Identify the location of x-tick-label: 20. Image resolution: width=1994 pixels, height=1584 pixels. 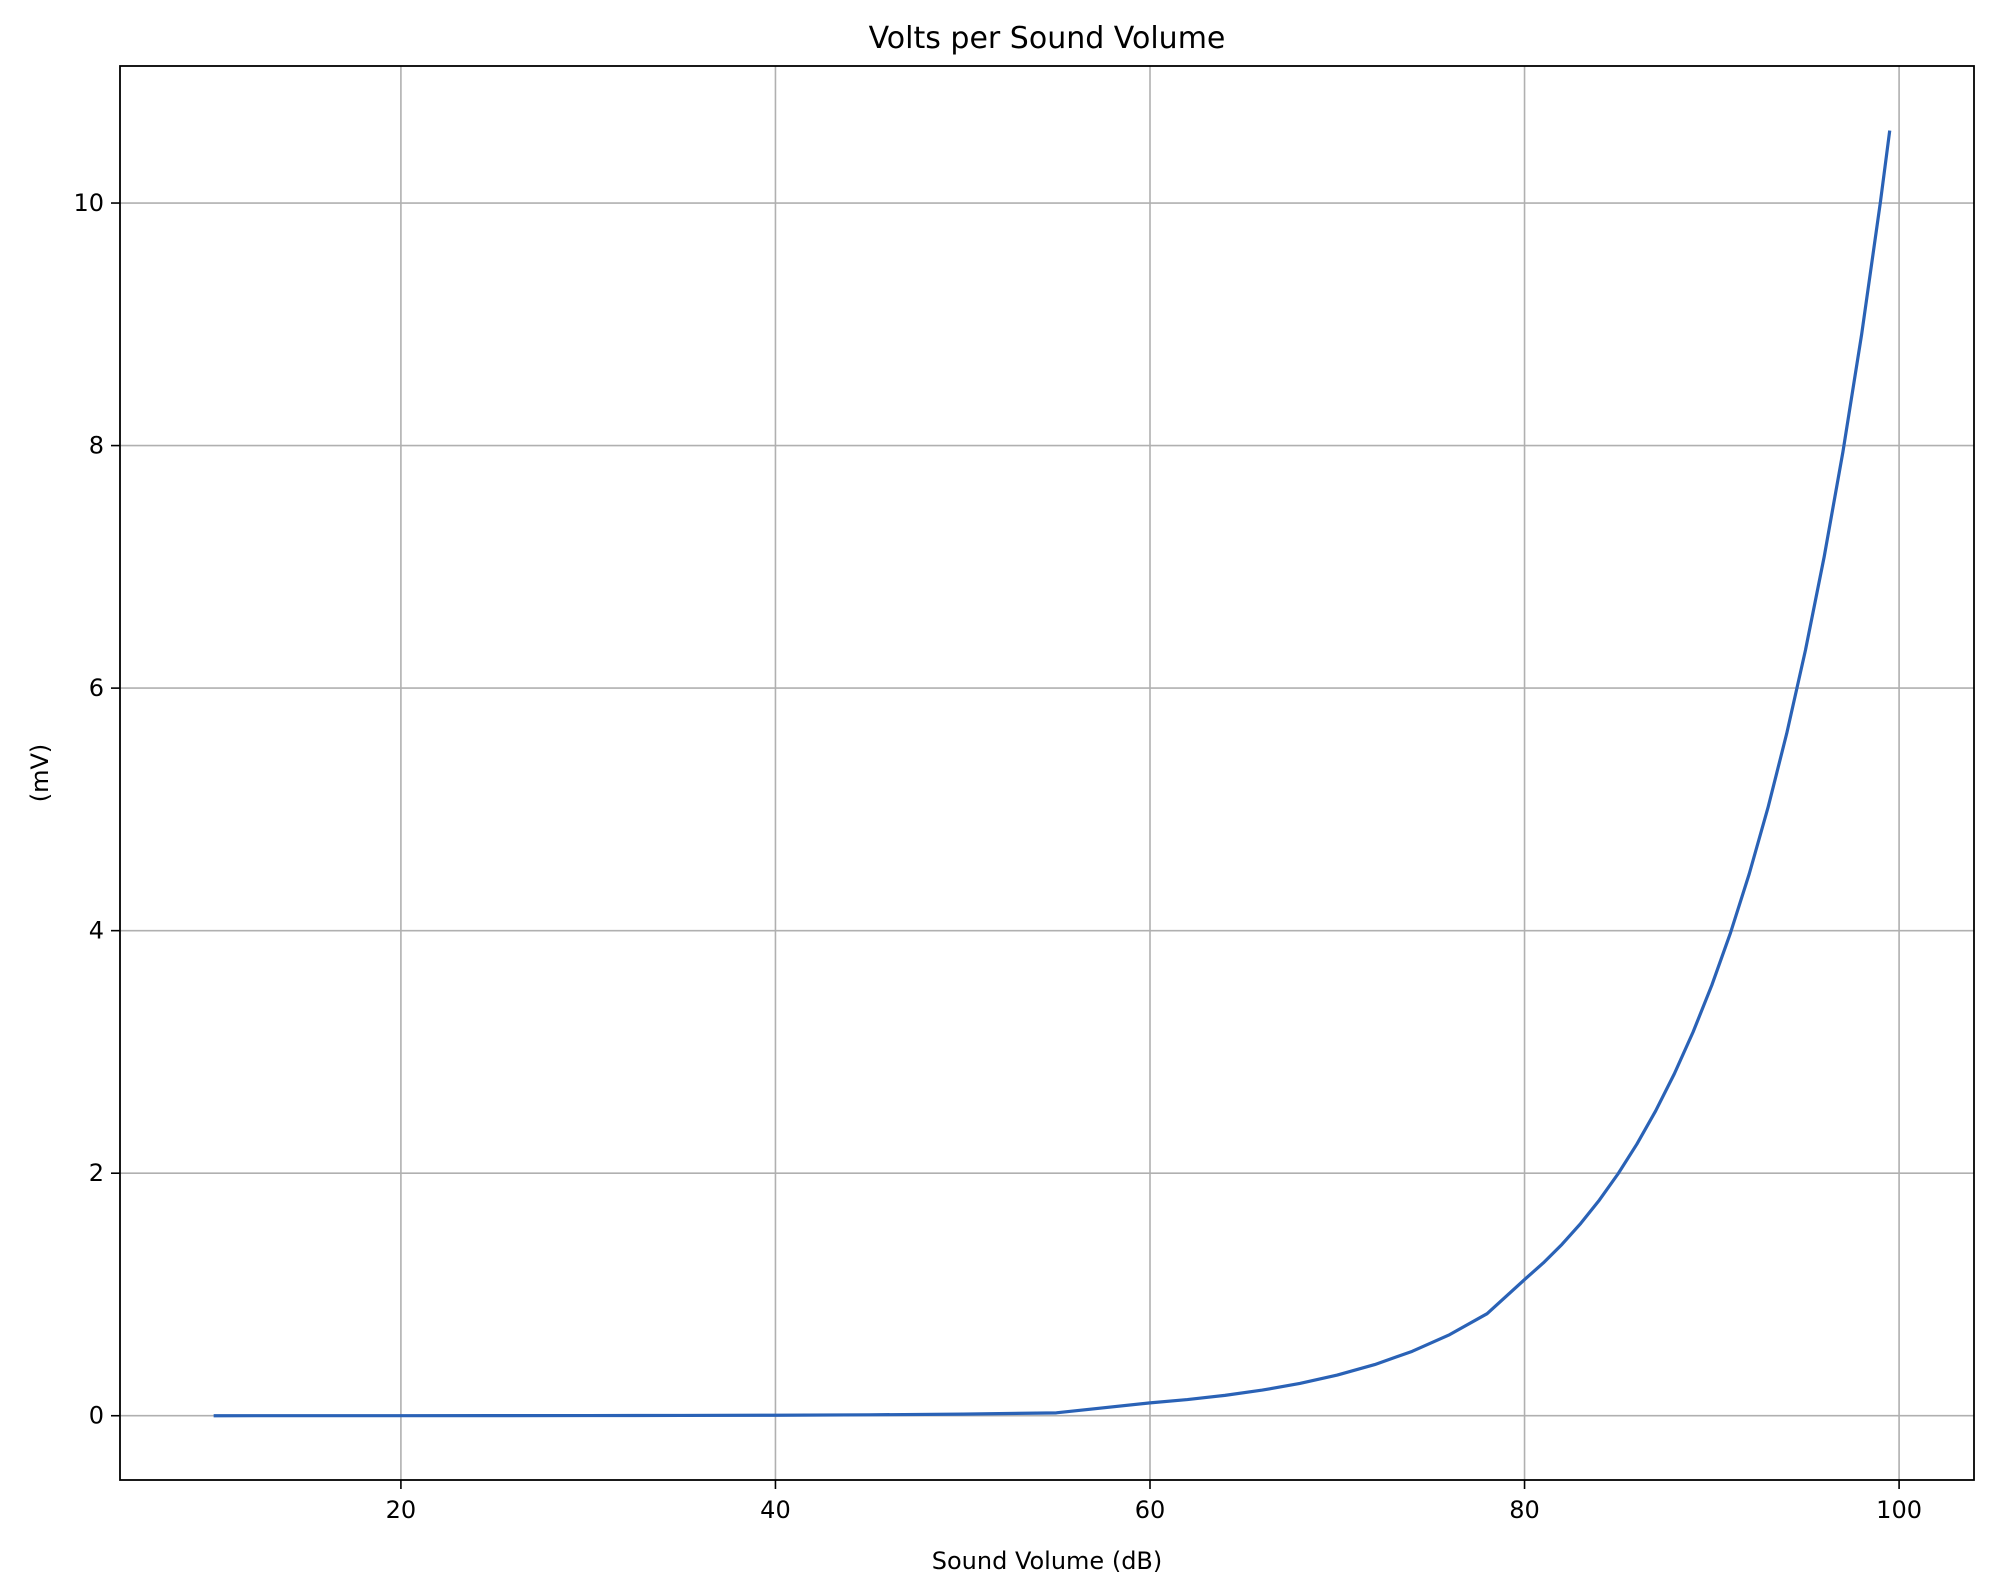
(401, 1510).